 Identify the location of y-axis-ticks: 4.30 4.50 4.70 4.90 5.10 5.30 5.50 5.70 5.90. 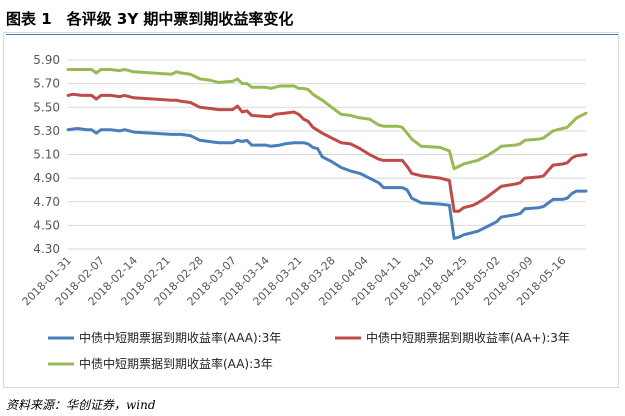
(46, 154).